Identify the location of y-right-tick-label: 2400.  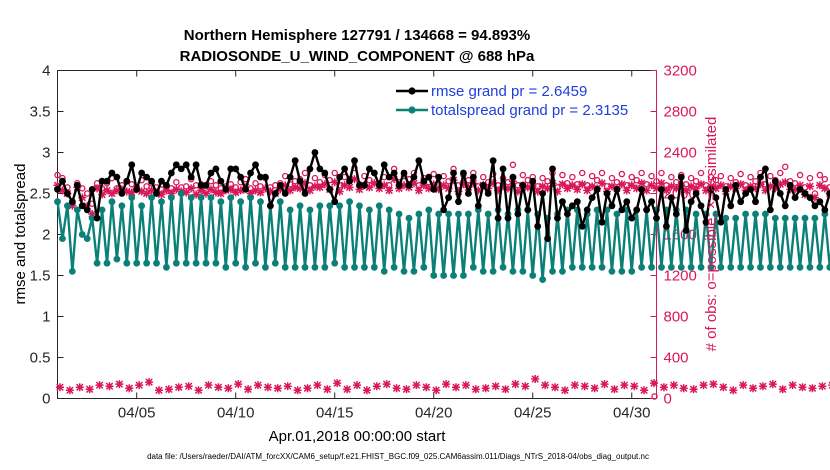
(680, 153).